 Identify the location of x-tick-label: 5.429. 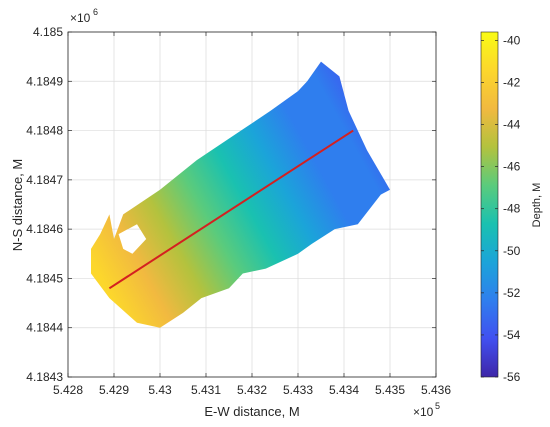
(114, 390).